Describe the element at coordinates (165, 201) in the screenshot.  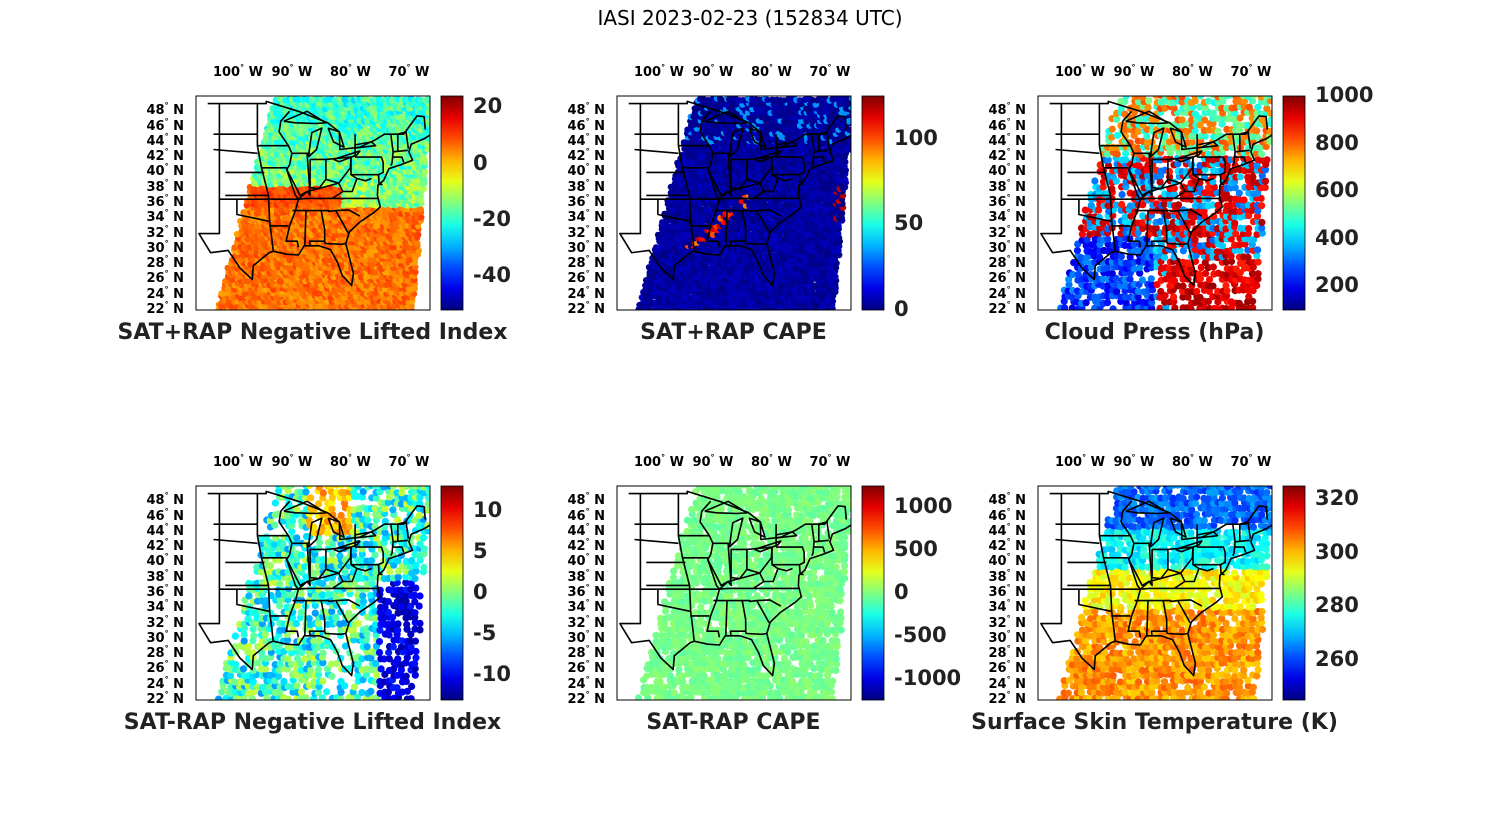
I see `latitude-label: 36° N` at that location.